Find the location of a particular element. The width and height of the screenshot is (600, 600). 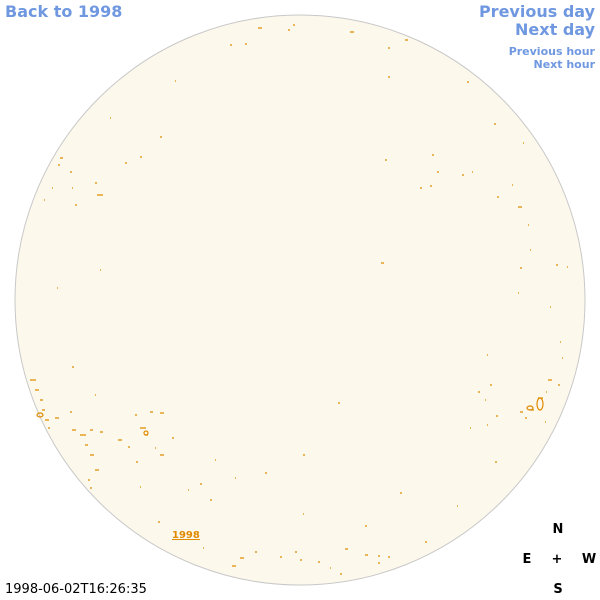

previous-hour-link: Previous hour is located at coordinates (551, 51).